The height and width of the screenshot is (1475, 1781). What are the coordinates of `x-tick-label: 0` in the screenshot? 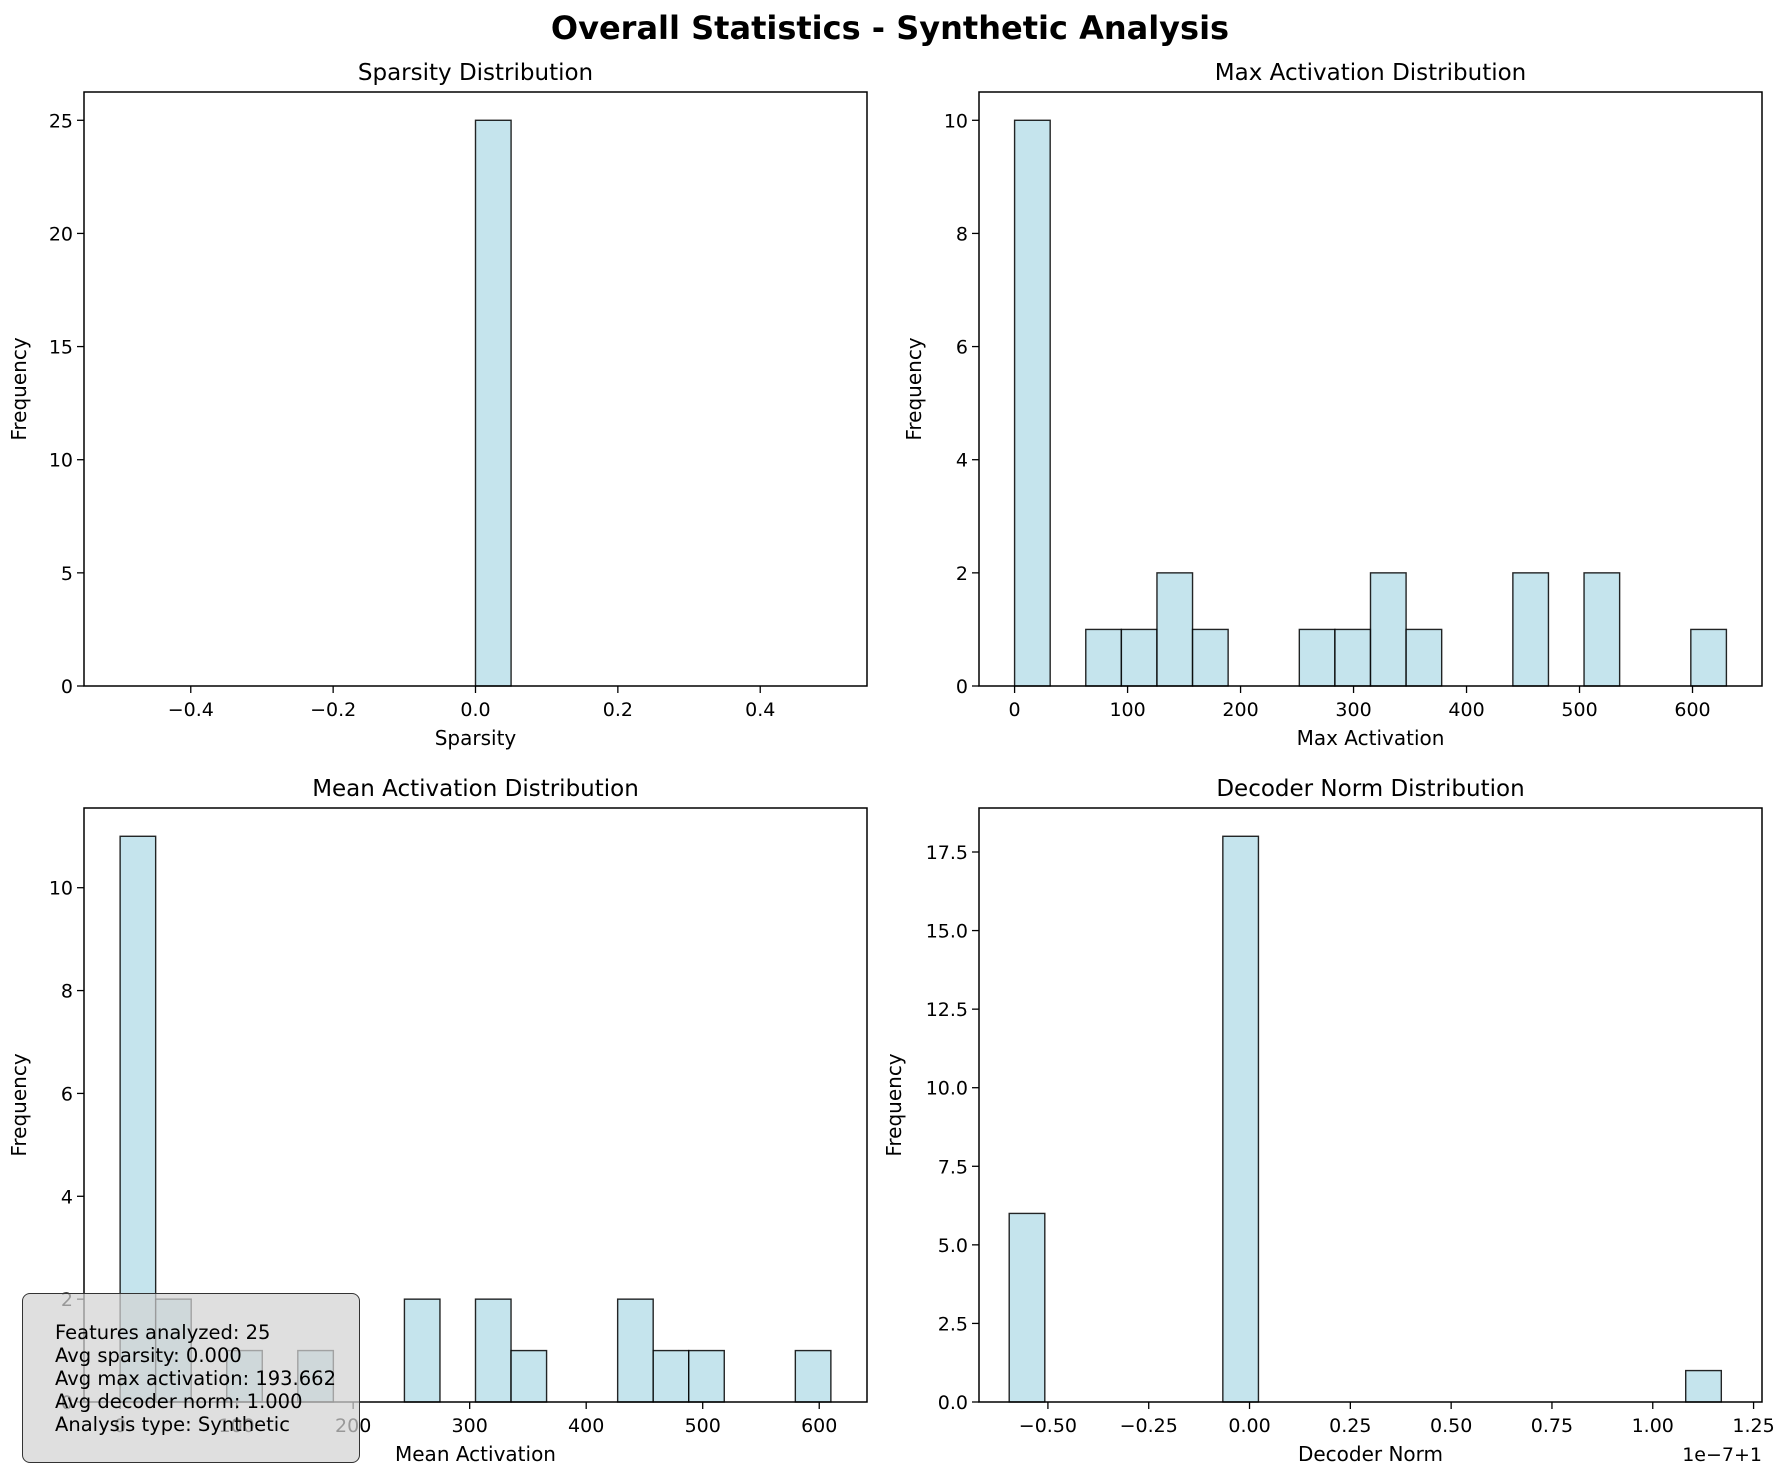 It's located at (1015, 710).